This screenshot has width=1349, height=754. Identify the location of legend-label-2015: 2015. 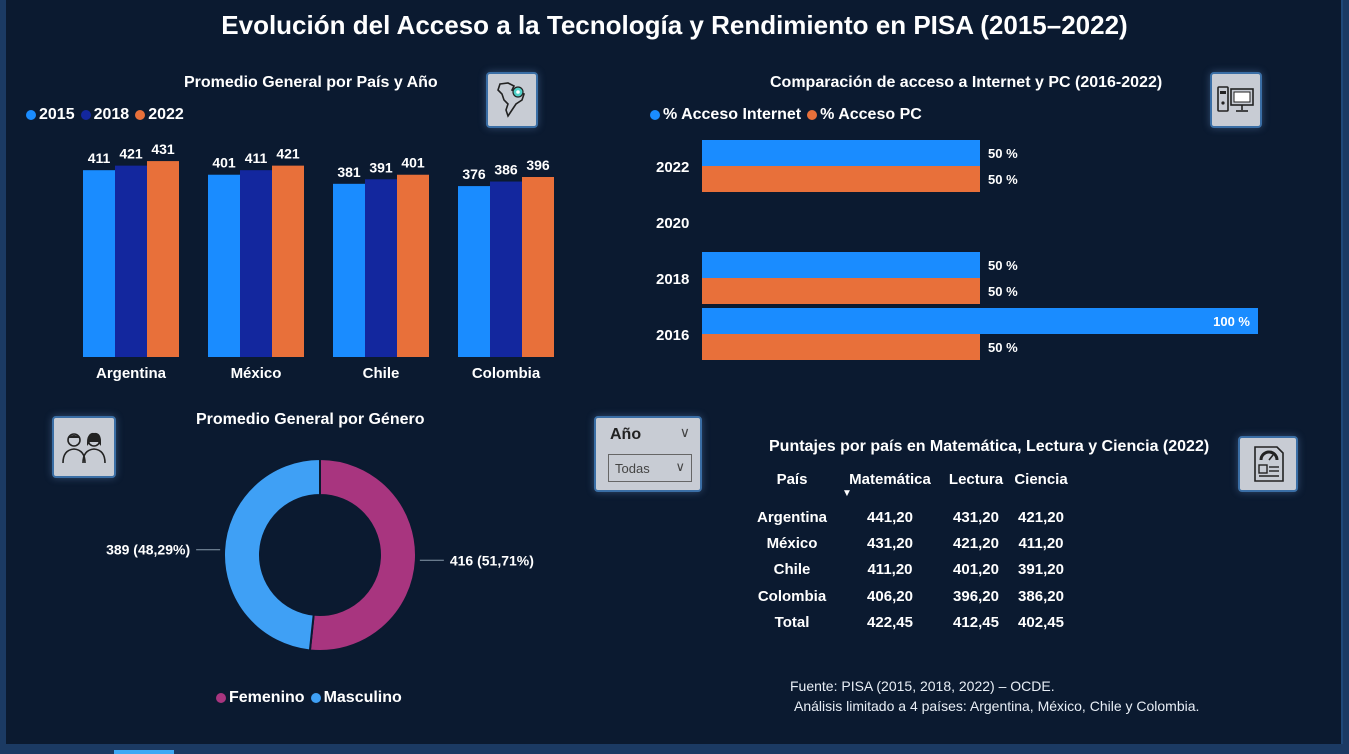
(57, 114).